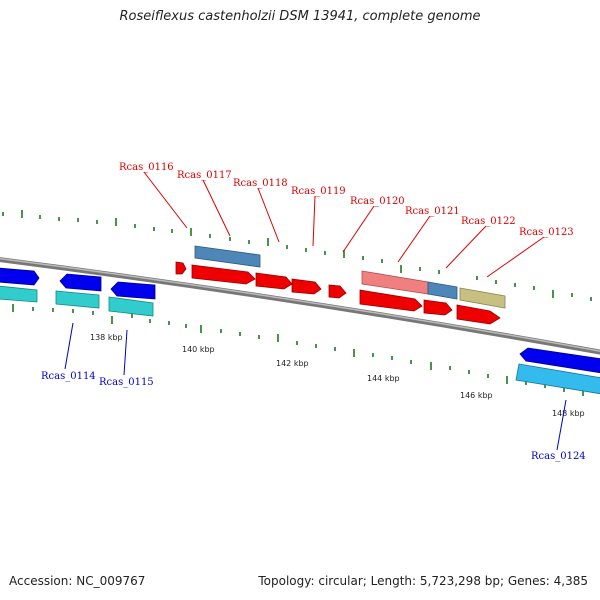  I want to click on outer-tick-ring, so click(297, 255).